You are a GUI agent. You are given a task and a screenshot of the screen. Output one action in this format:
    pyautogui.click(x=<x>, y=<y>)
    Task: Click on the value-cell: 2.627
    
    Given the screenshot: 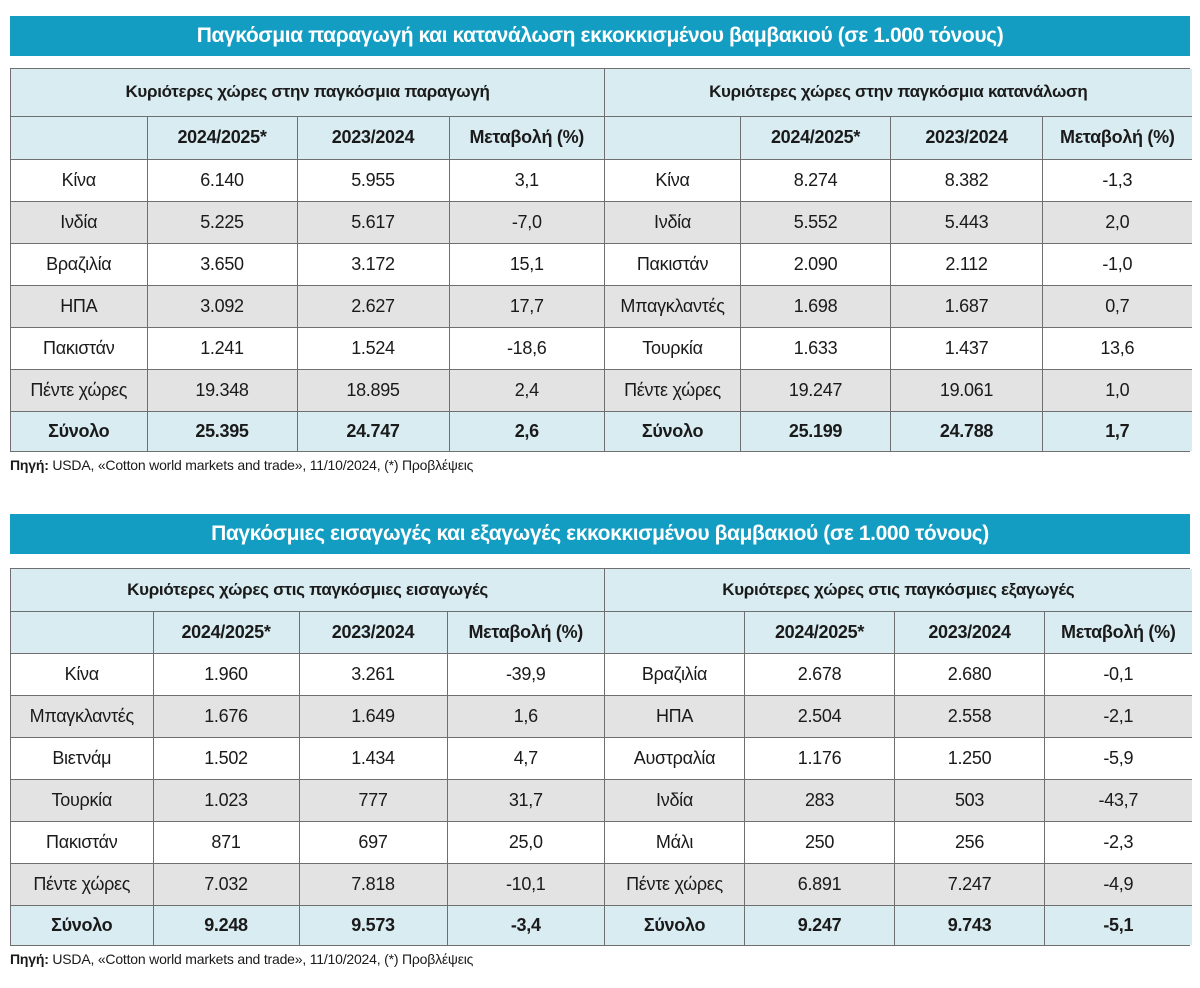 What is the action you would take?
    pyautogui.click(x=373, y=306)
    